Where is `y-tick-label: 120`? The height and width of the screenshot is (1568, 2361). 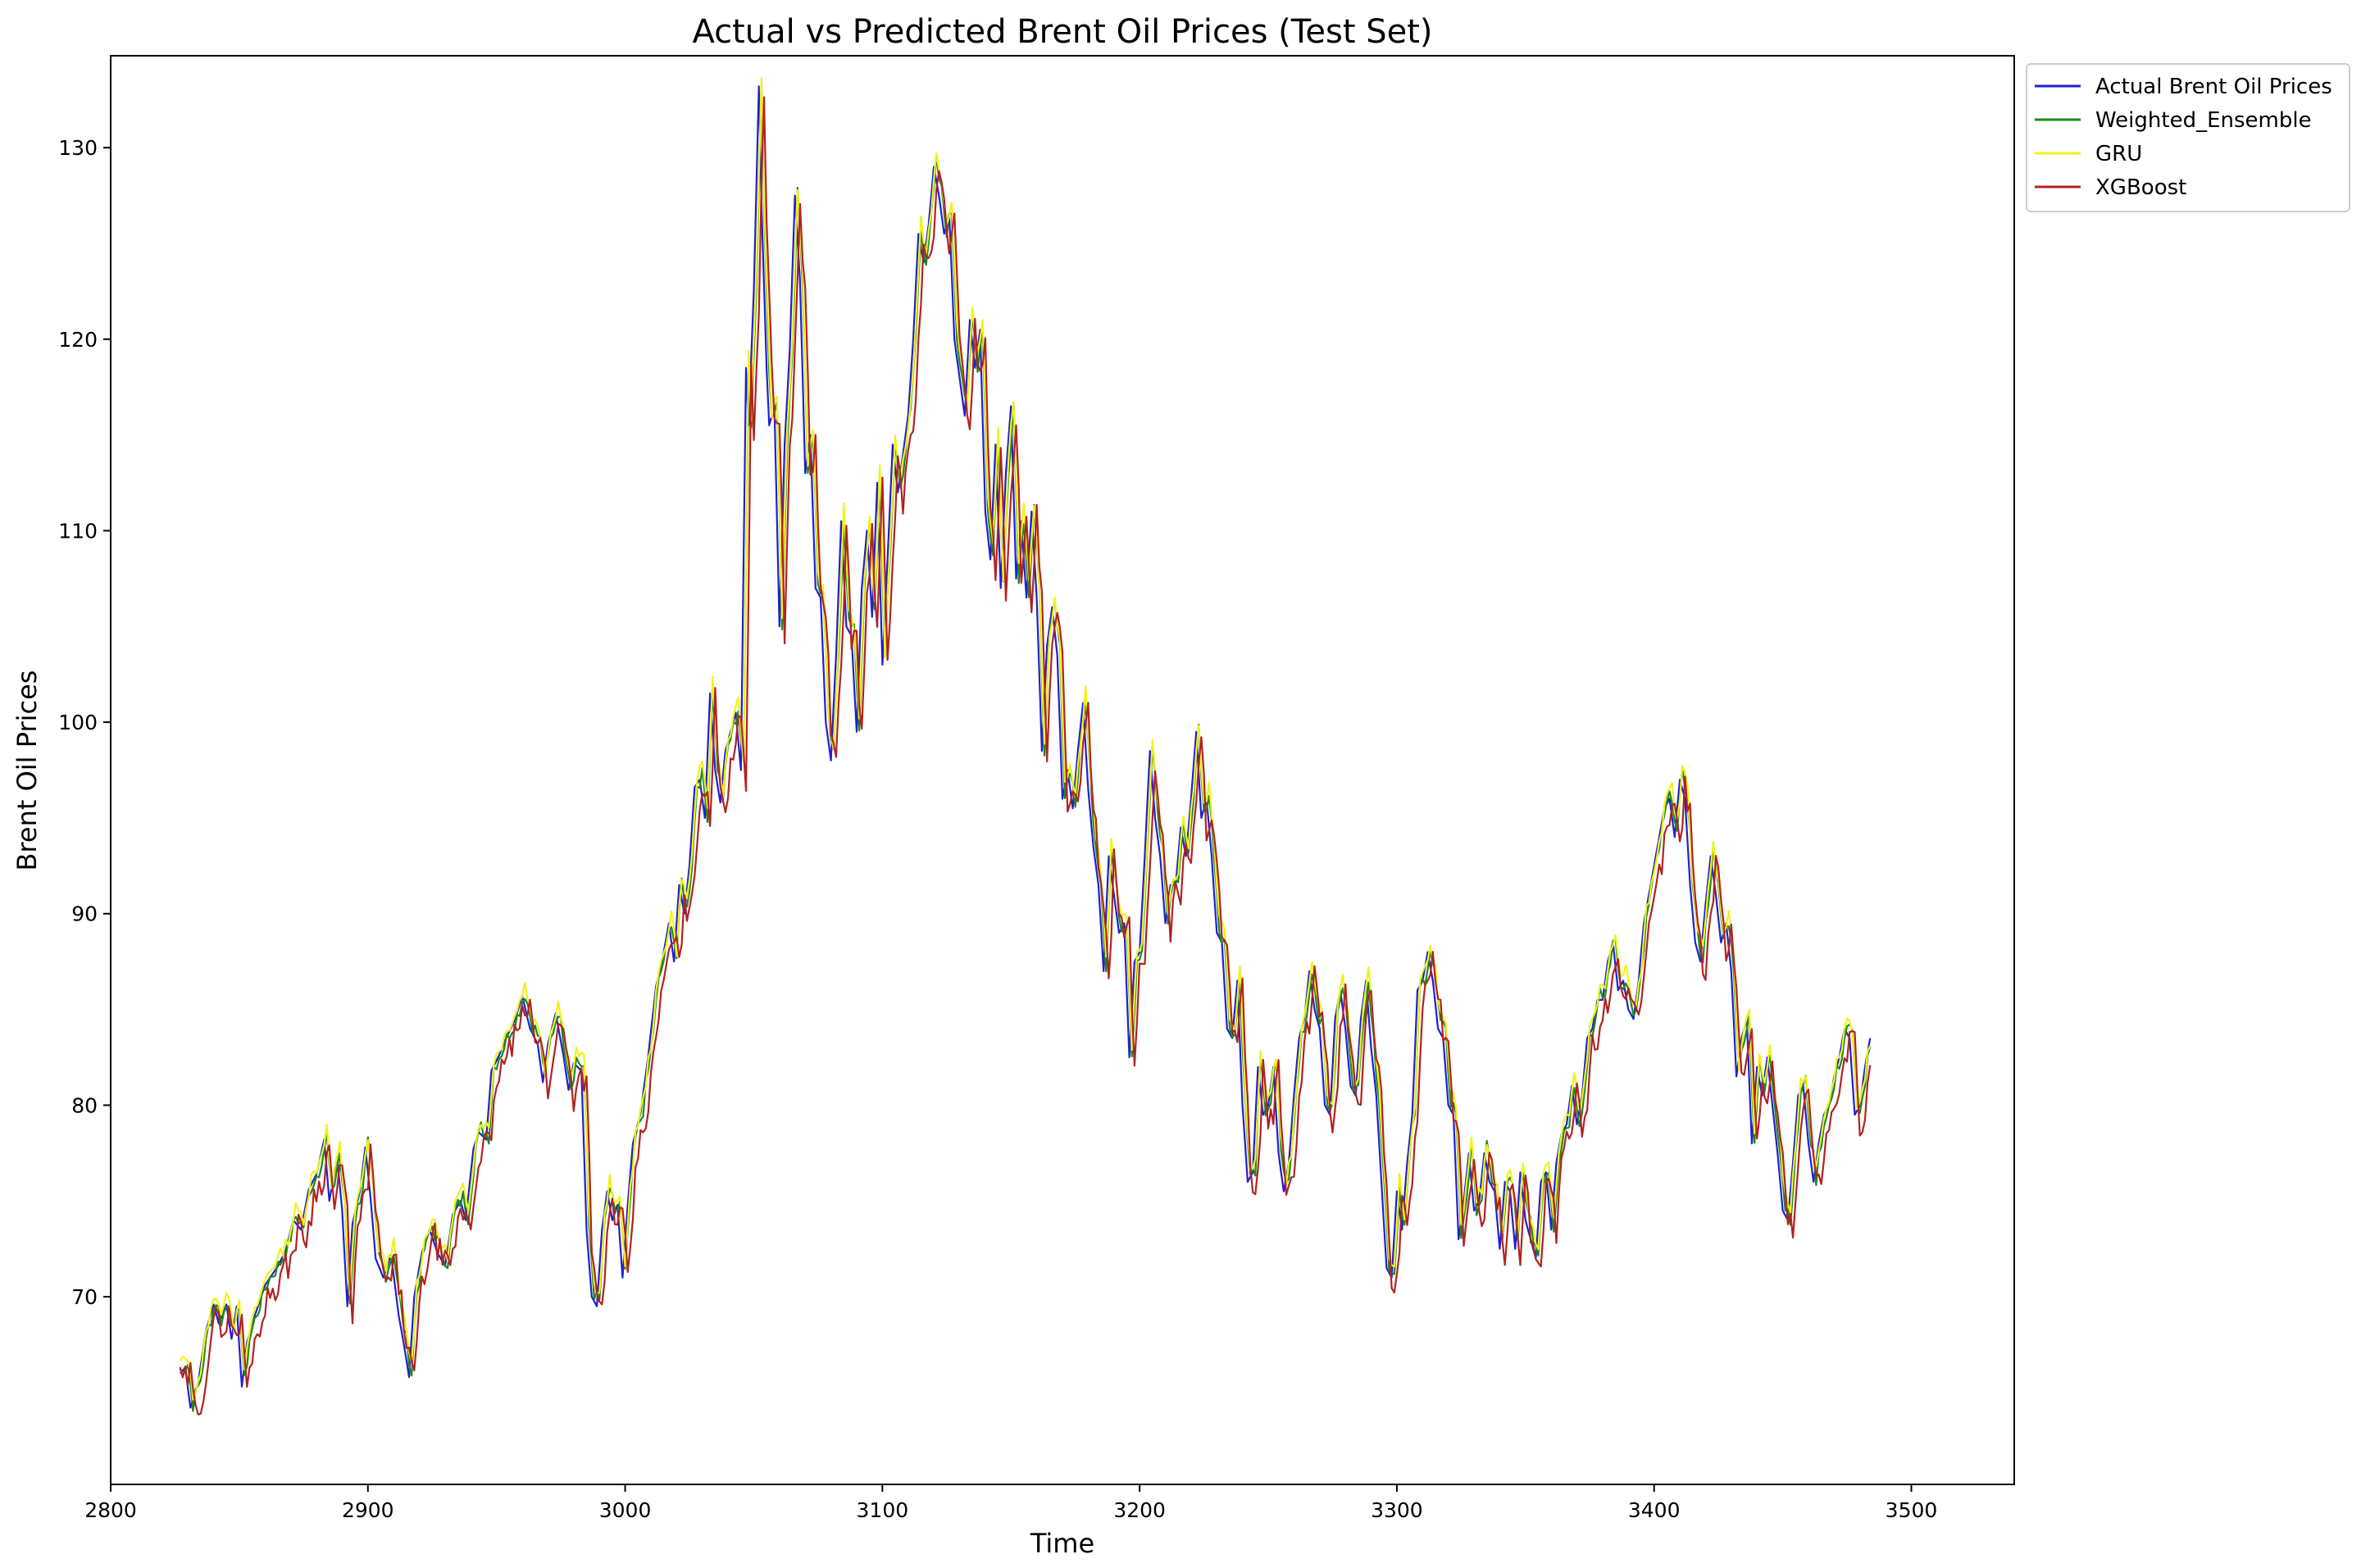 y-tick-label: 120 is located at coordinates (78, 340).